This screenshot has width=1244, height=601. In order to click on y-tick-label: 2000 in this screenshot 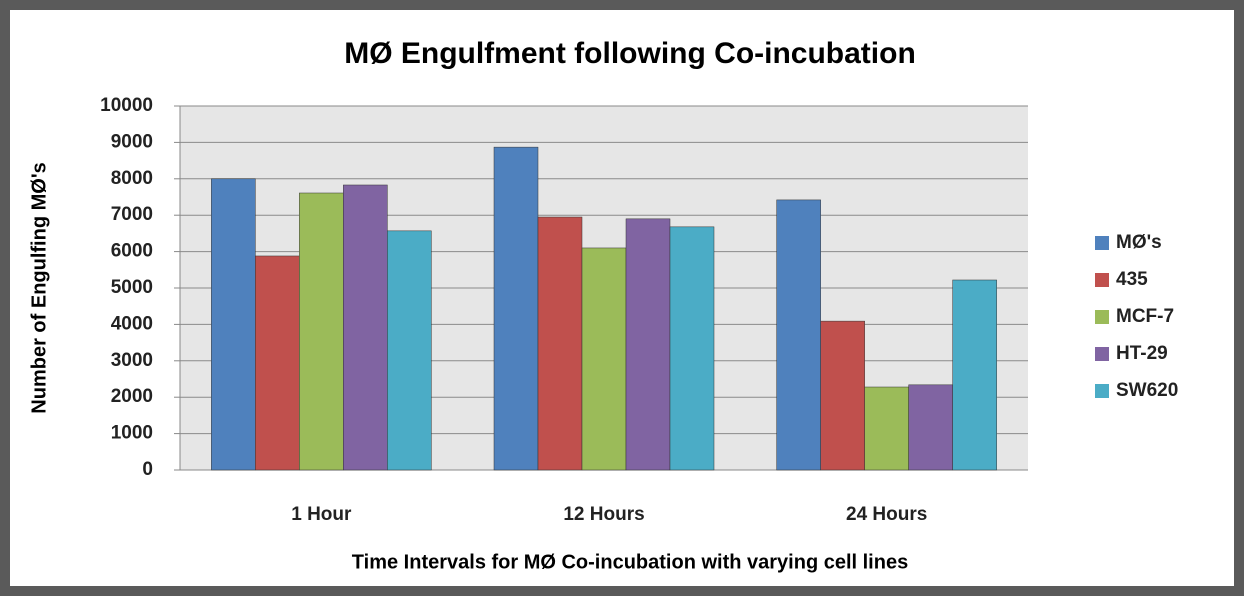, I will do `click(132, 396)`.